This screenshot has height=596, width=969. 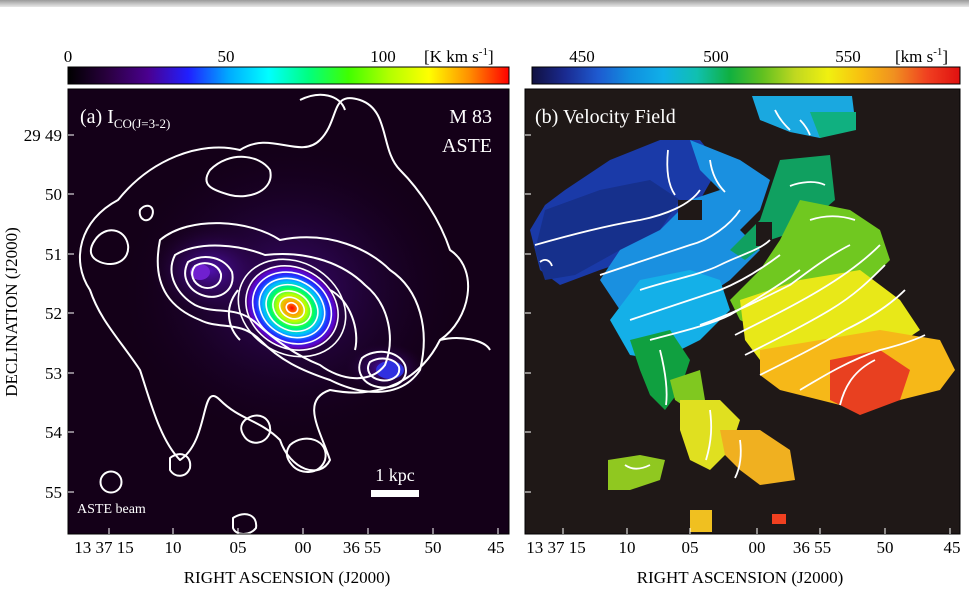 I want to click on ra-a-tick-3: 00, so click(x=303, y=547).